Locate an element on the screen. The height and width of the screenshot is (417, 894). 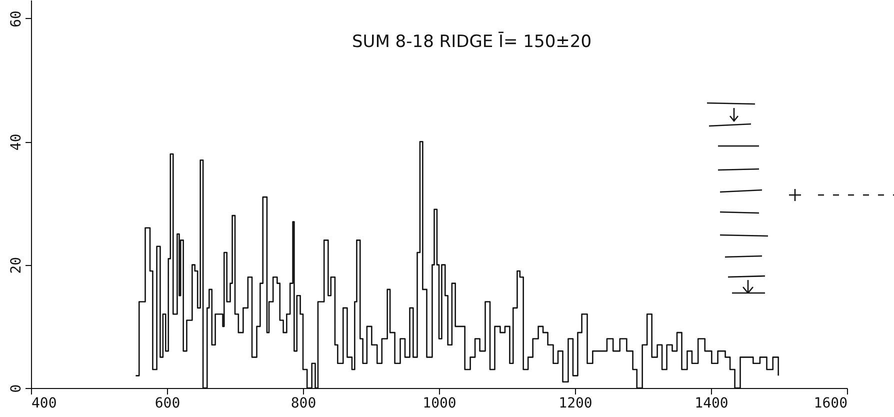
y-tick-label: 0 is located at coordinates (16, 388).